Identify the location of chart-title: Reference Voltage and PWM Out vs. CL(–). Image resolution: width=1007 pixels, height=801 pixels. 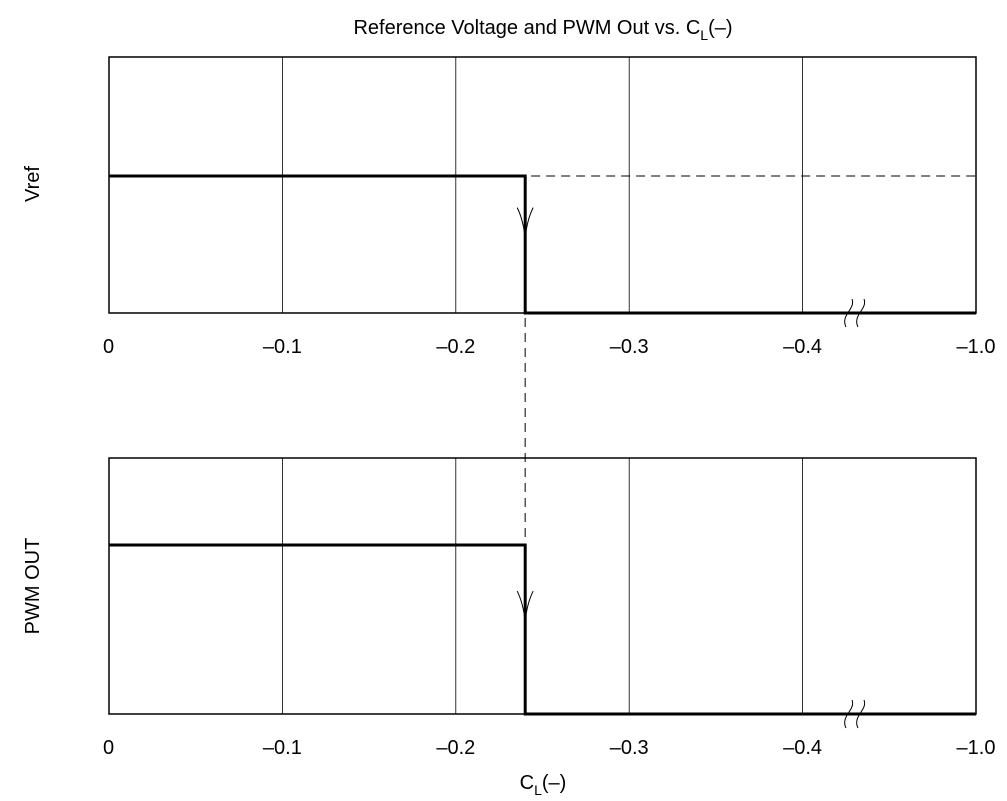
(542, 30).